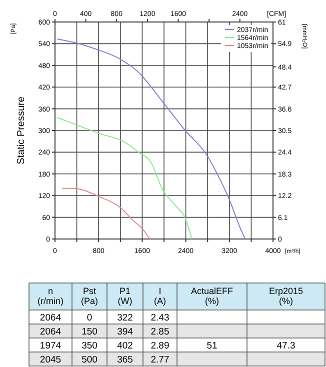  I want to click on text: 322, so click(125, 318).